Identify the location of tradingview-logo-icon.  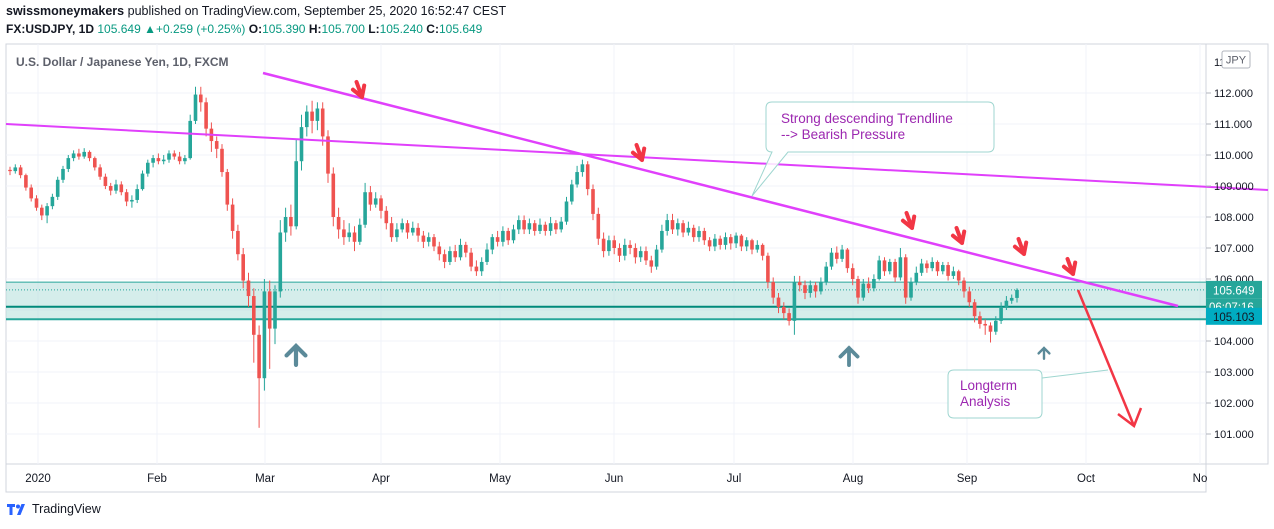
(16, 509).